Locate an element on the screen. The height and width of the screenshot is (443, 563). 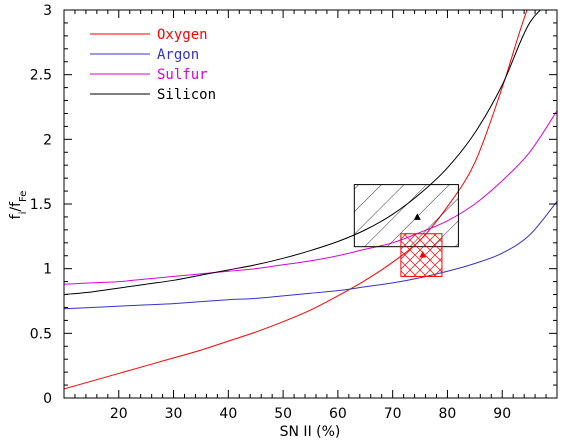
y-axis-label: fi/fFe is located at coordinates (18, 205).